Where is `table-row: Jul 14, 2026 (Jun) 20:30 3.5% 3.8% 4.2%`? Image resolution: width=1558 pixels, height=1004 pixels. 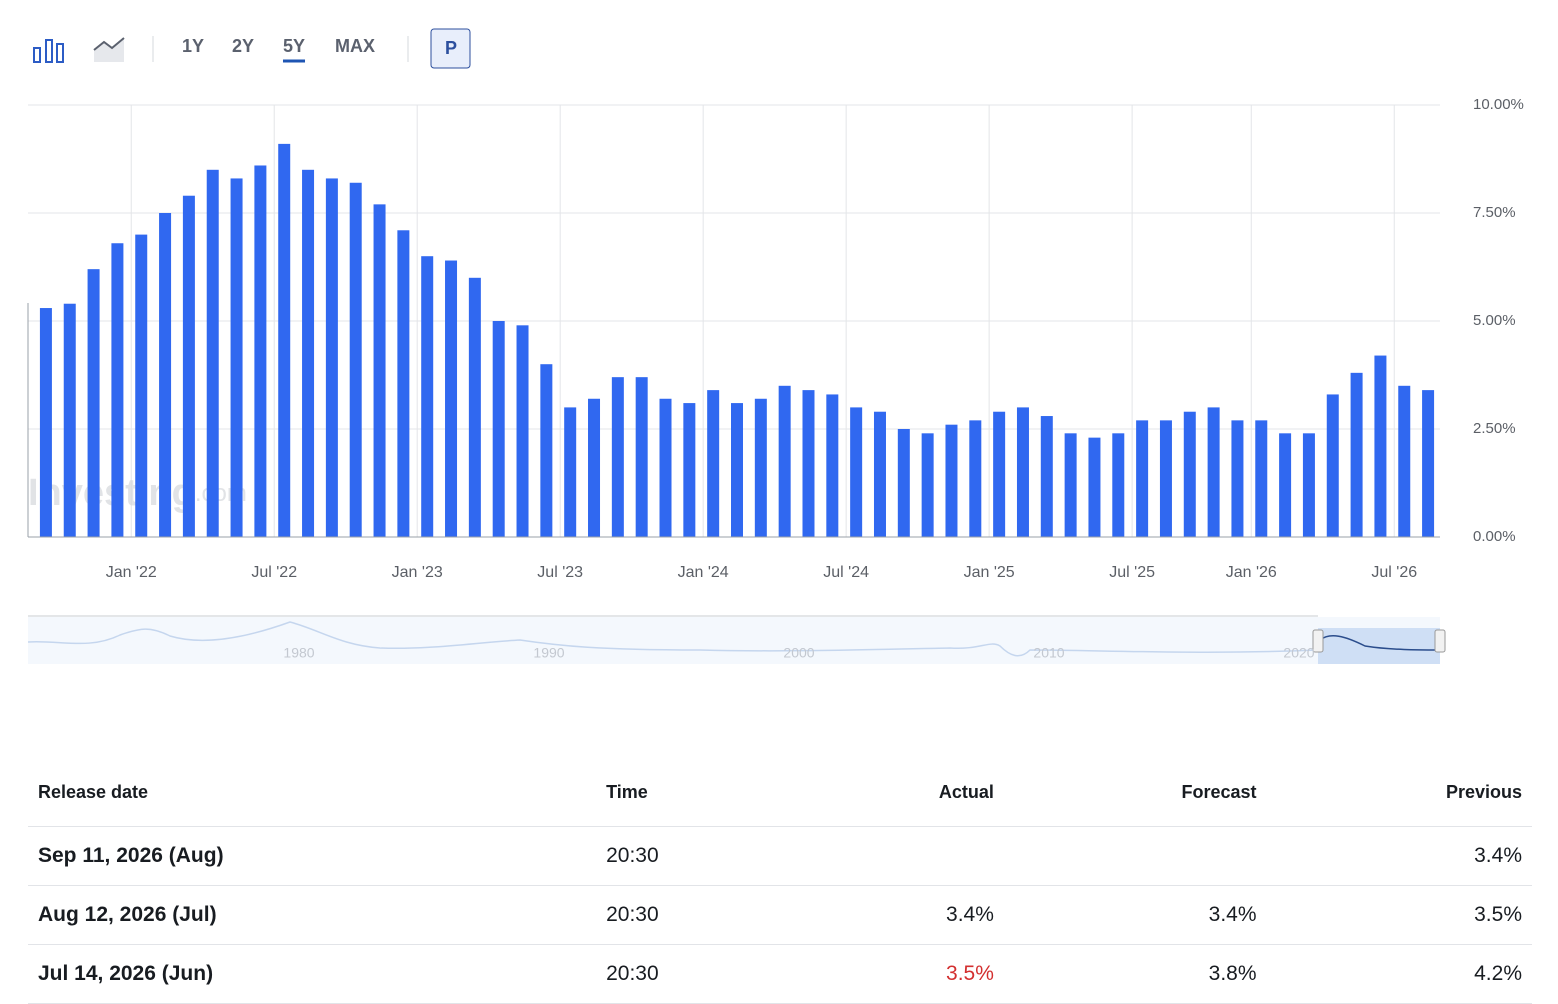 table-row: Jul 14, 2026 (Jun) 20:30 3.5% 3.8% 4.2% is located at coordinates (780, 974).